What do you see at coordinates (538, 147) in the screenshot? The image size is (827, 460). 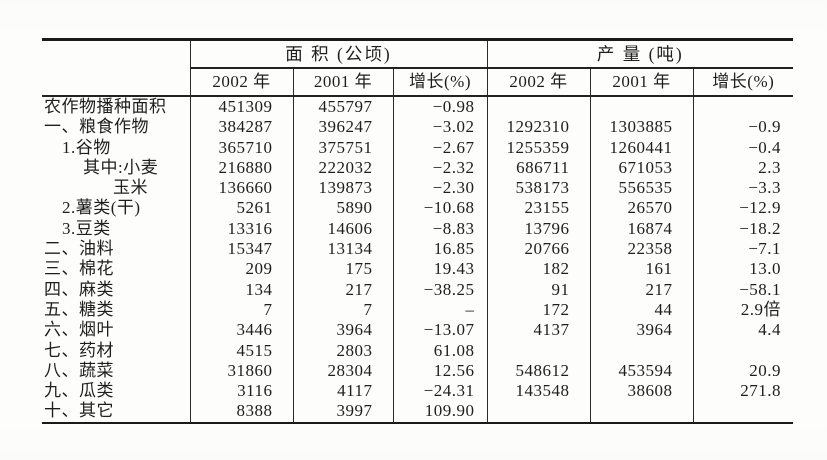 I see `value-cell: 1255359` at bounding box center [538, 147].